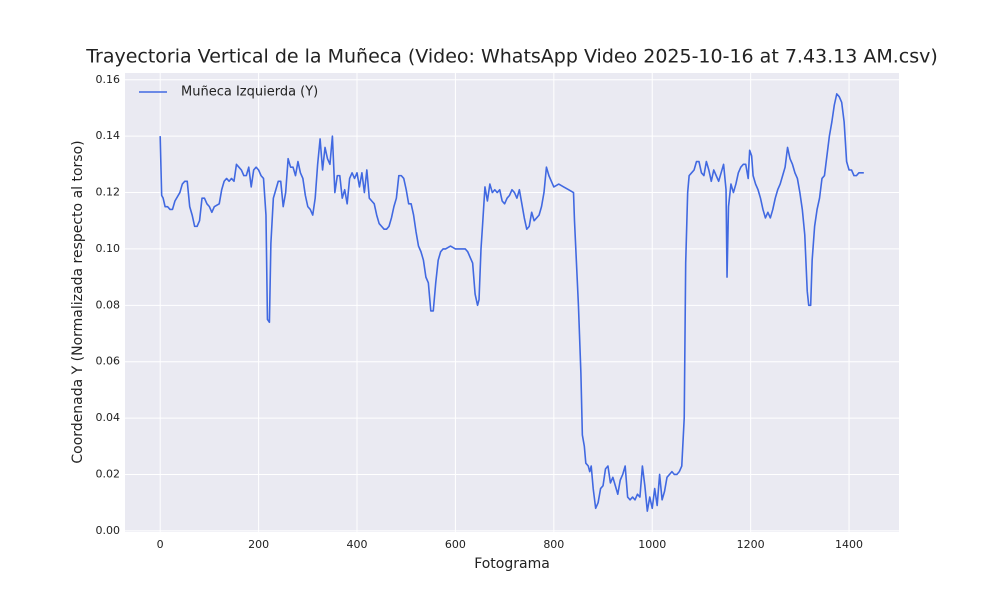 The height and width of the screenshot is (600, 1000). I want to click on x-tick-label: 1200, so click(751, 544).